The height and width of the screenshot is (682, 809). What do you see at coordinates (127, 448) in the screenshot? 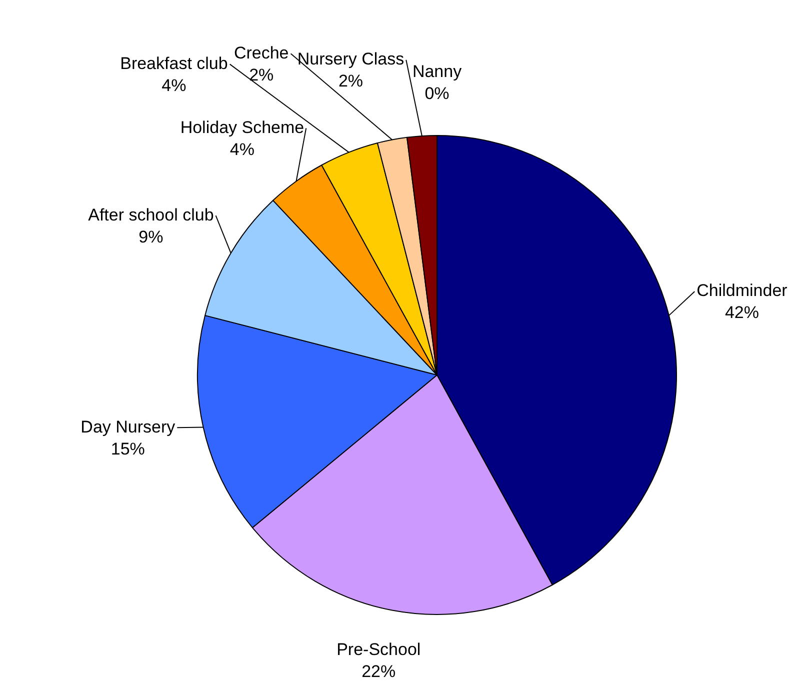
I see `data-label: 15%` at bounding box center [127, 448].